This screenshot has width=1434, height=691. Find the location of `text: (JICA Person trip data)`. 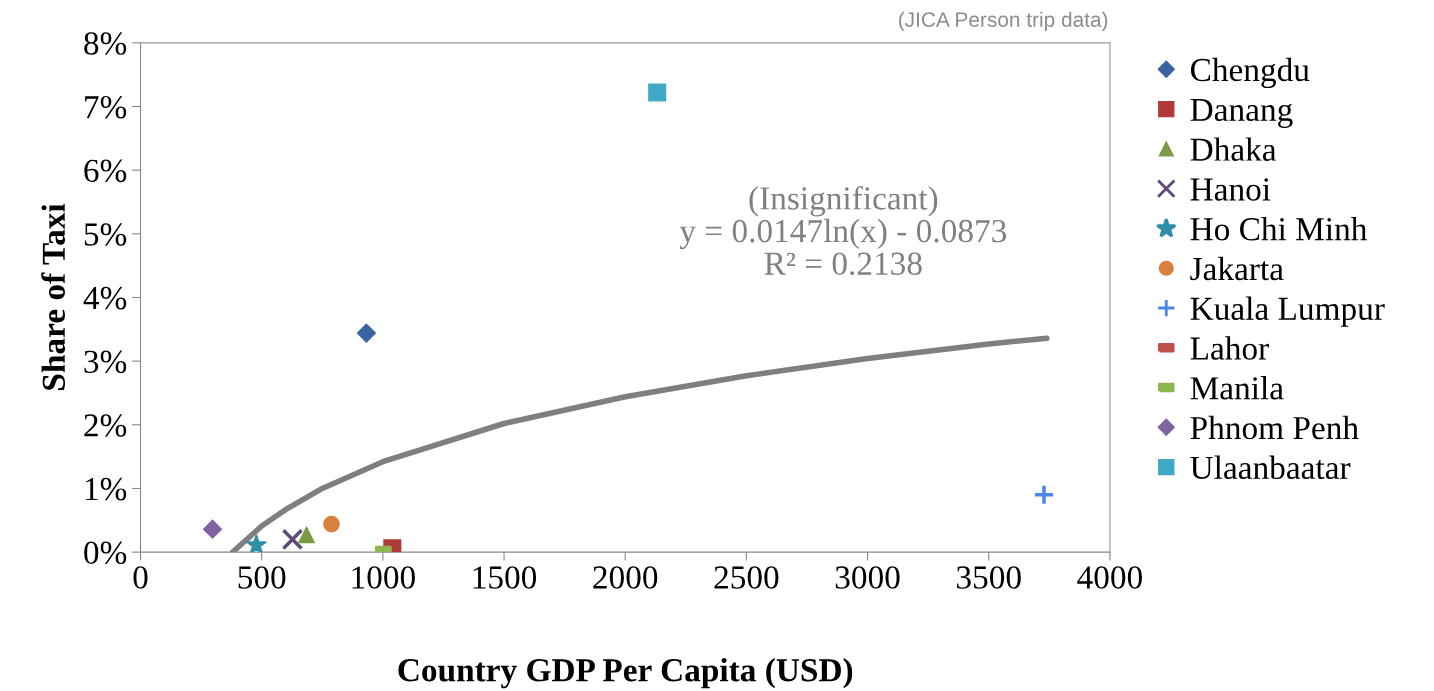

text: (JICA Person trip data) is located at coordinates (1003, 21).